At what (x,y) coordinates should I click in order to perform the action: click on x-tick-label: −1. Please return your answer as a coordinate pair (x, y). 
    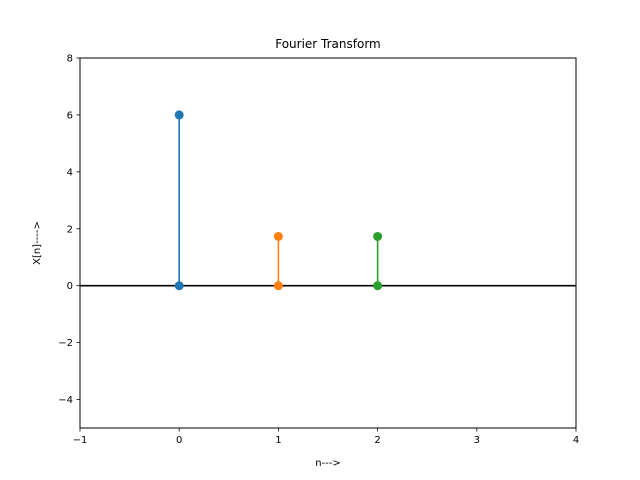
    Looking at the image, I should click on (80, 440).